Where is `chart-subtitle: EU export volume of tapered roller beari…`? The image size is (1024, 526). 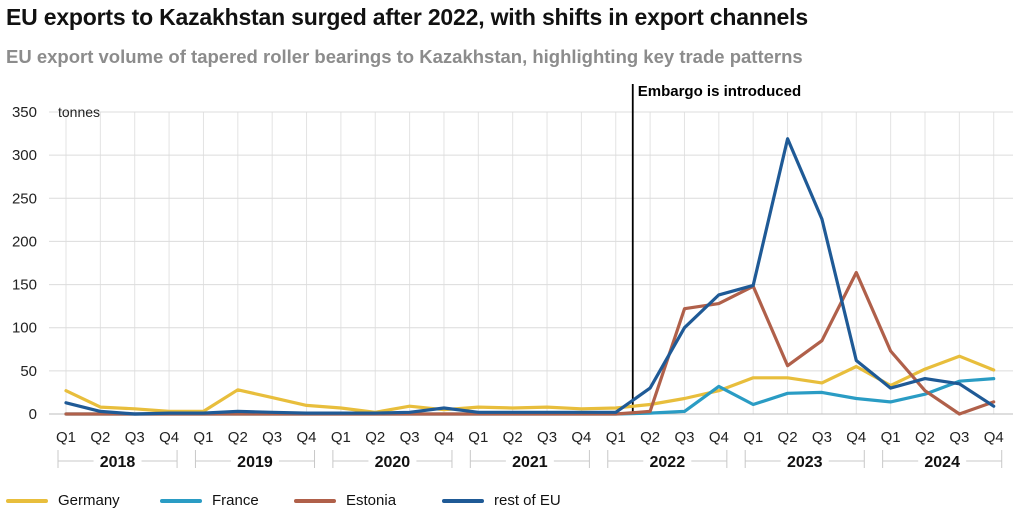
chart-subtitle: EU export volume of tapered roller beari… is located at coordinates (404, 56).